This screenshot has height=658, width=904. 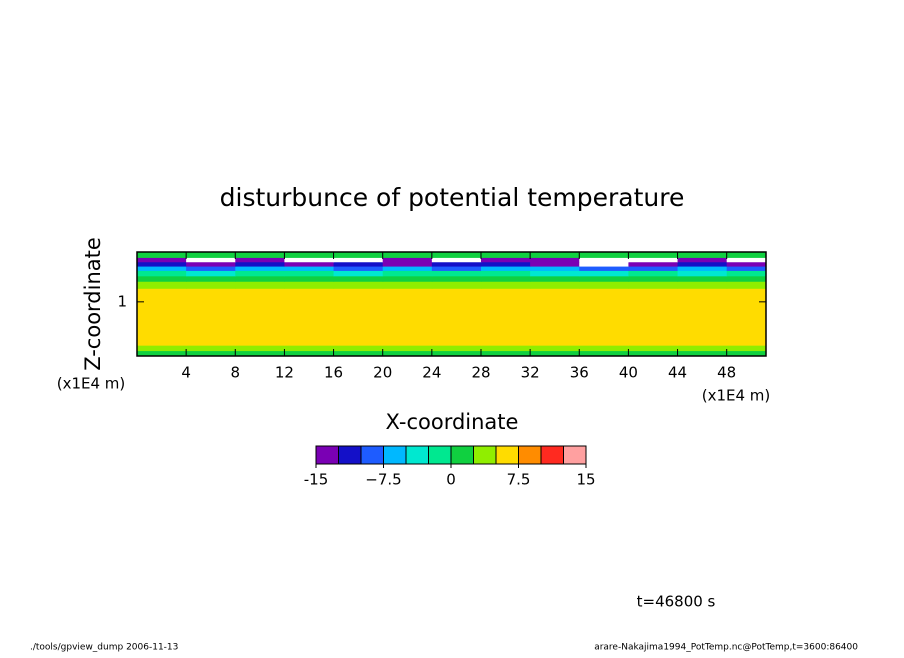 What do you see at coordinates (431, 373) in the screenshot?
I see `x-tick-label: 24` at bounding box center [431, 373].